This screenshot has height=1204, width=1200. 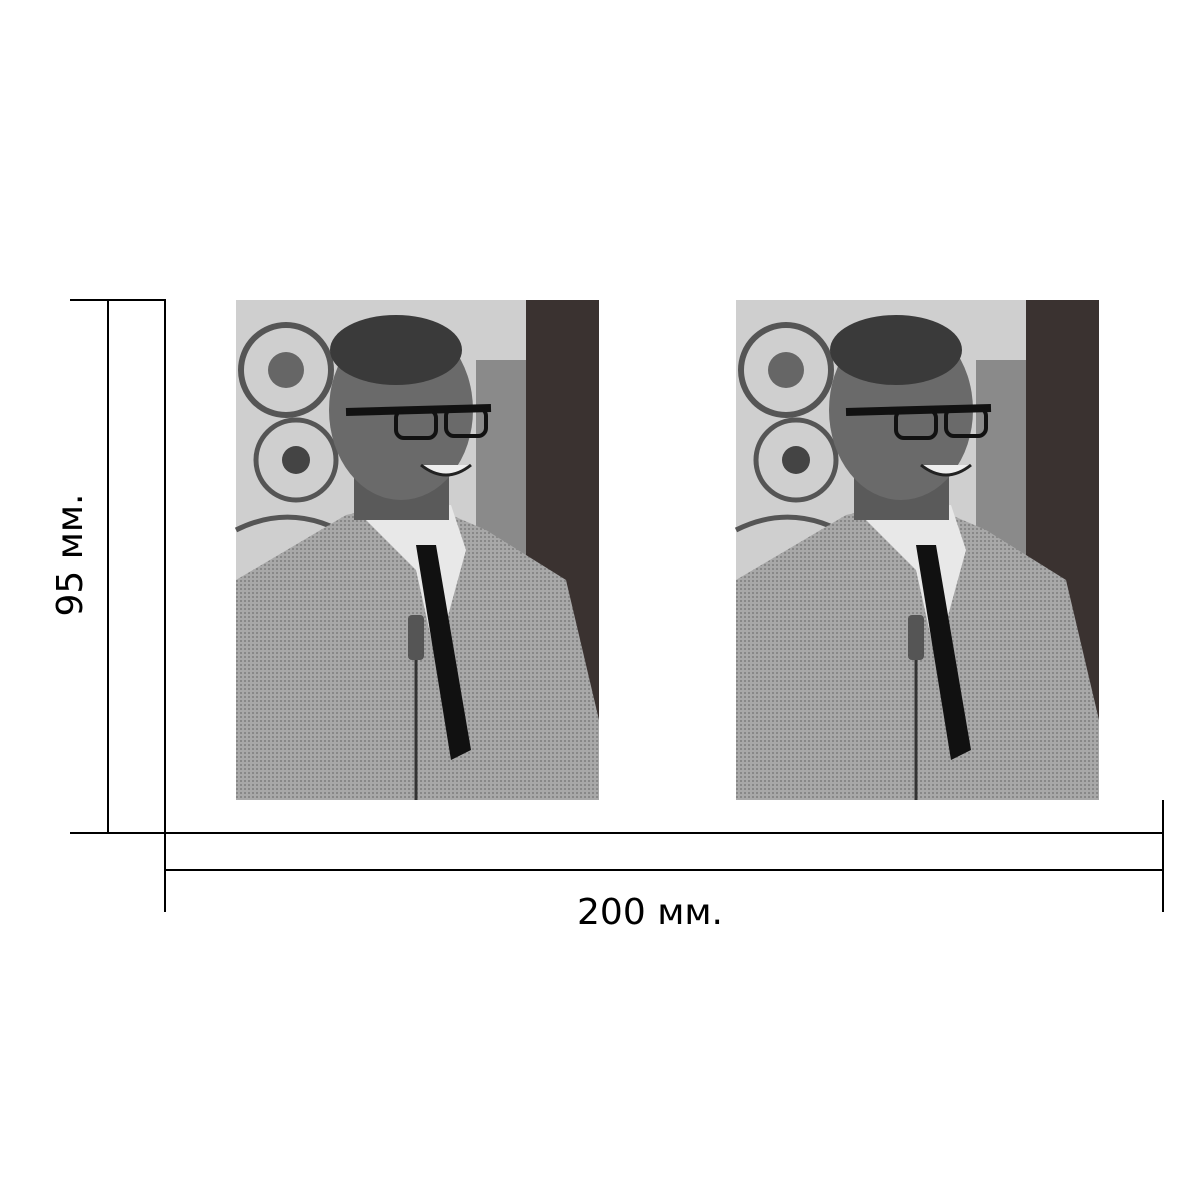 I want to click on height-label: 95 мм., so click(x=70, y=554).